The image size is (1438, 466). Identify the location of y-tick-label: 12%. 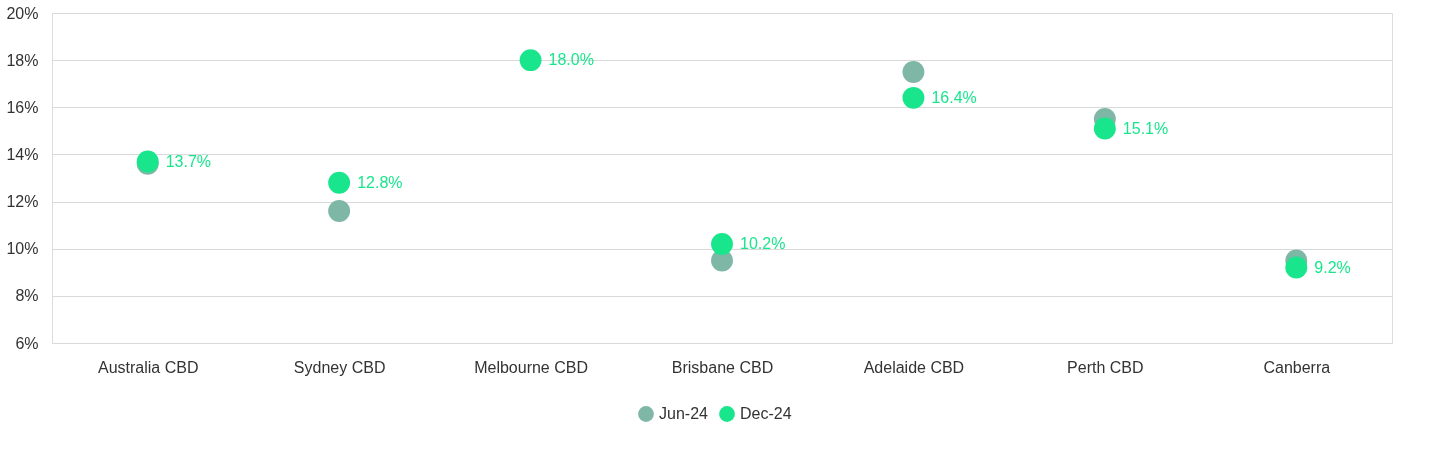
(22, 202).